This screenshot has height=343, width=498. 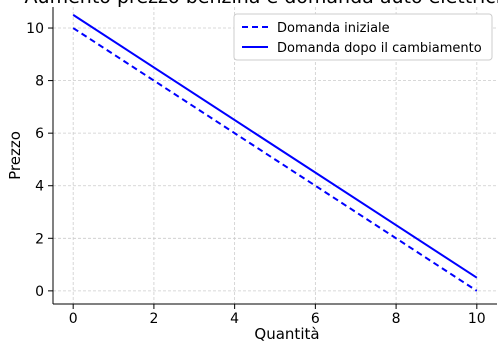 I want to click on x-axis-label: Quantità, so click(x=286, y=334).